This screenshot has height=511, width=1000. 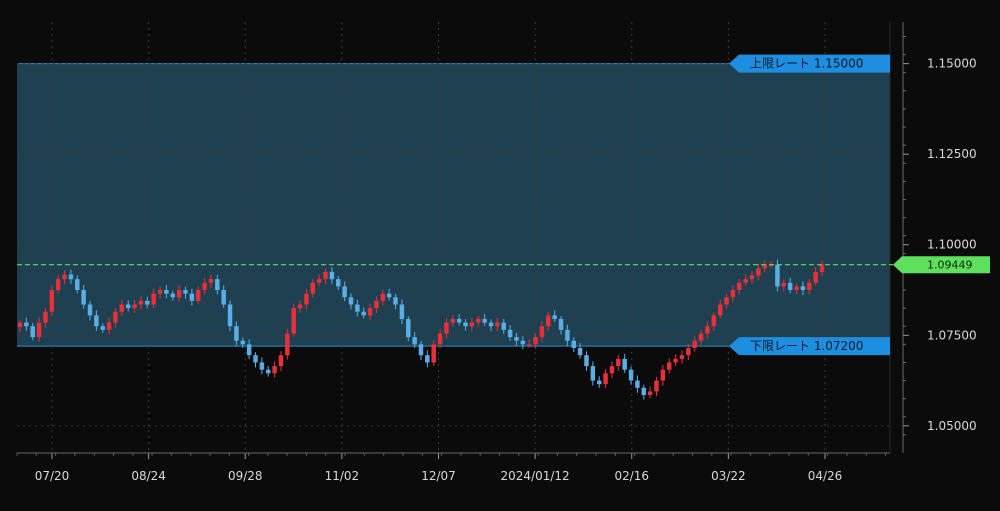 I want to click on current-rate-tag, so click(x=941, y=265).